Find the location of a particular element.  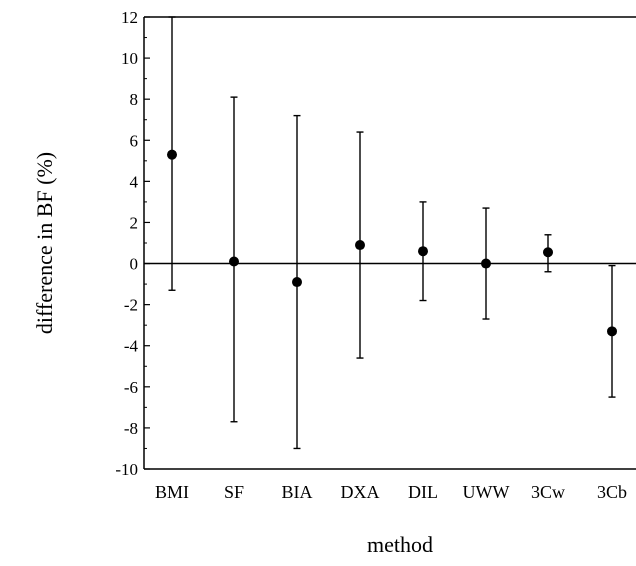

y-tick-label: 2 is located at coordinates (134, 222).